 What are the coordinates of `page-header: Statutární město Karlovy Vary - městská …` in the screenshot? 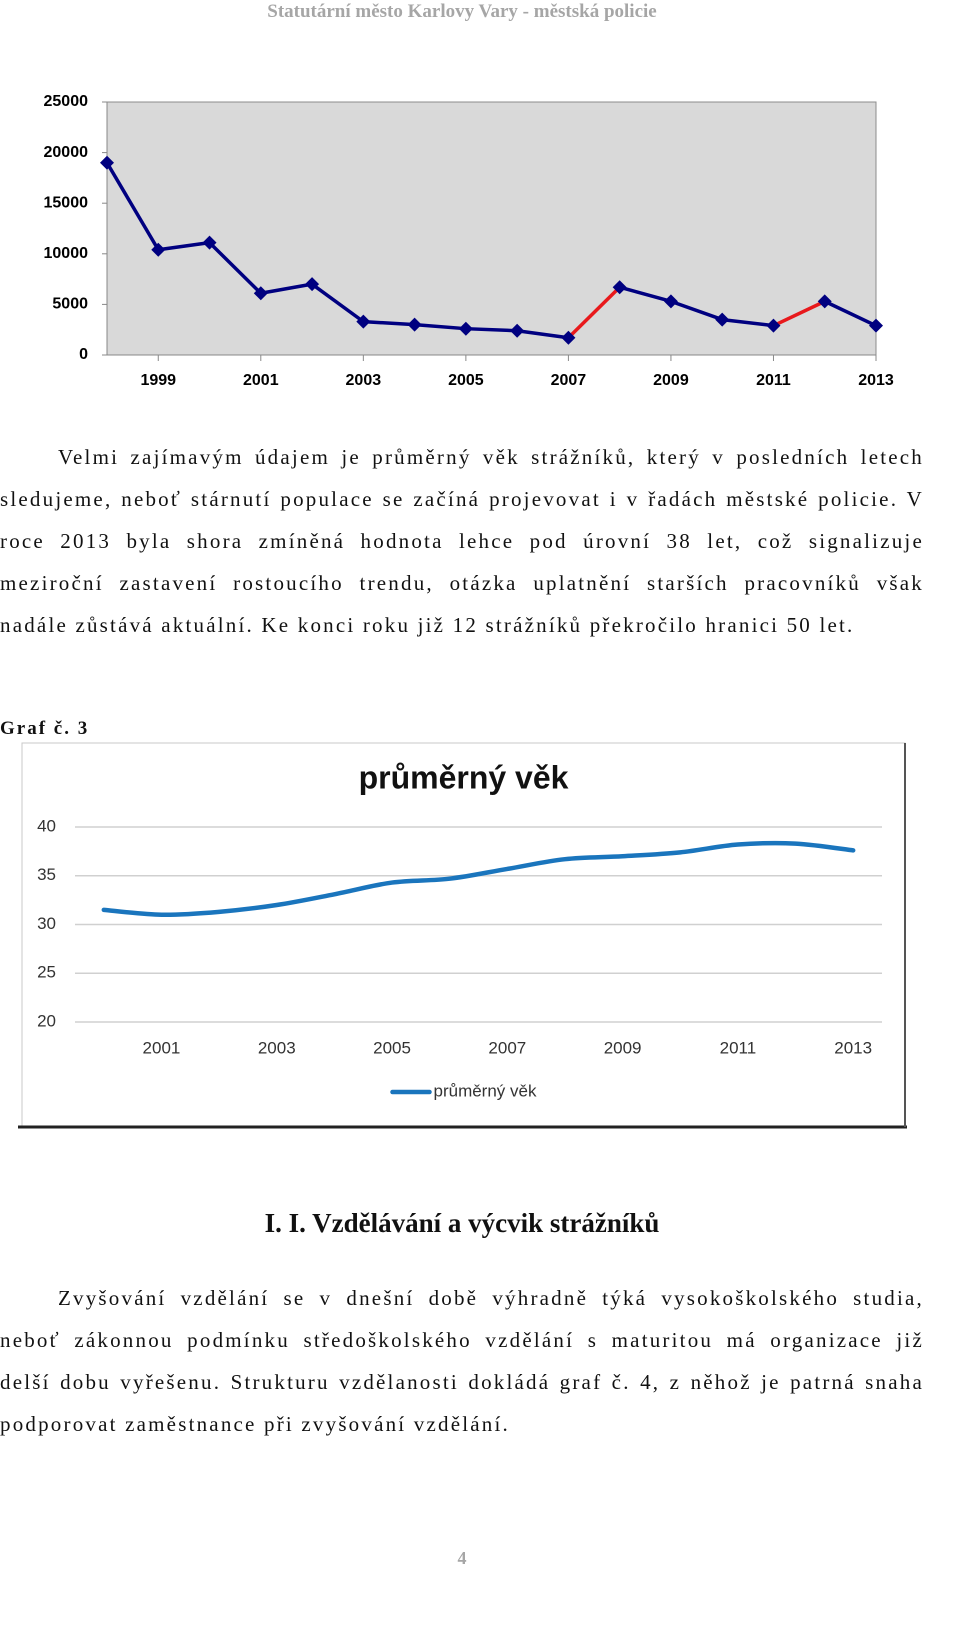 It's located at (462, 11).